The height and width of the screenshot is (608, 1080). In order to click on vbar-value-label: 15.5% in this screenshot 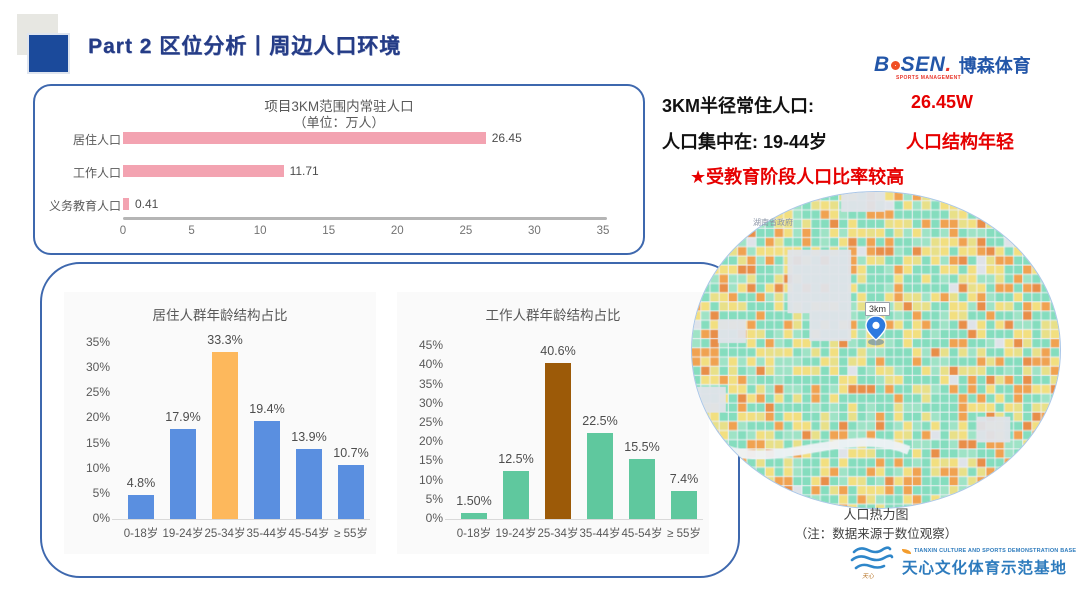, I will do `click(642, 447)`.